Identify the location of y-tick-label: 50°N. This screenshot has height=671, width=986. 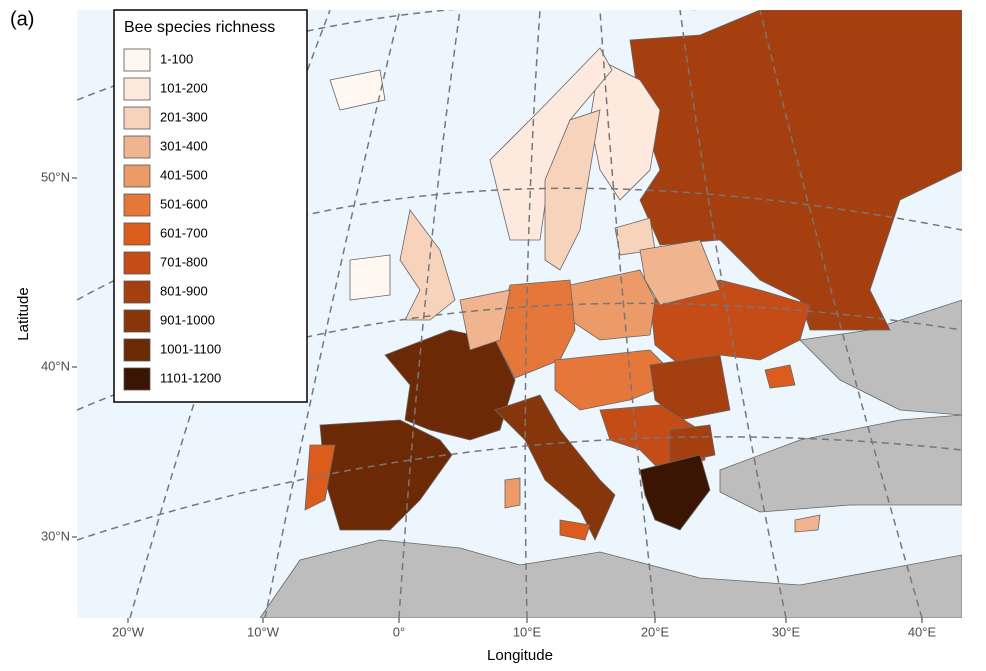
(55, 176).